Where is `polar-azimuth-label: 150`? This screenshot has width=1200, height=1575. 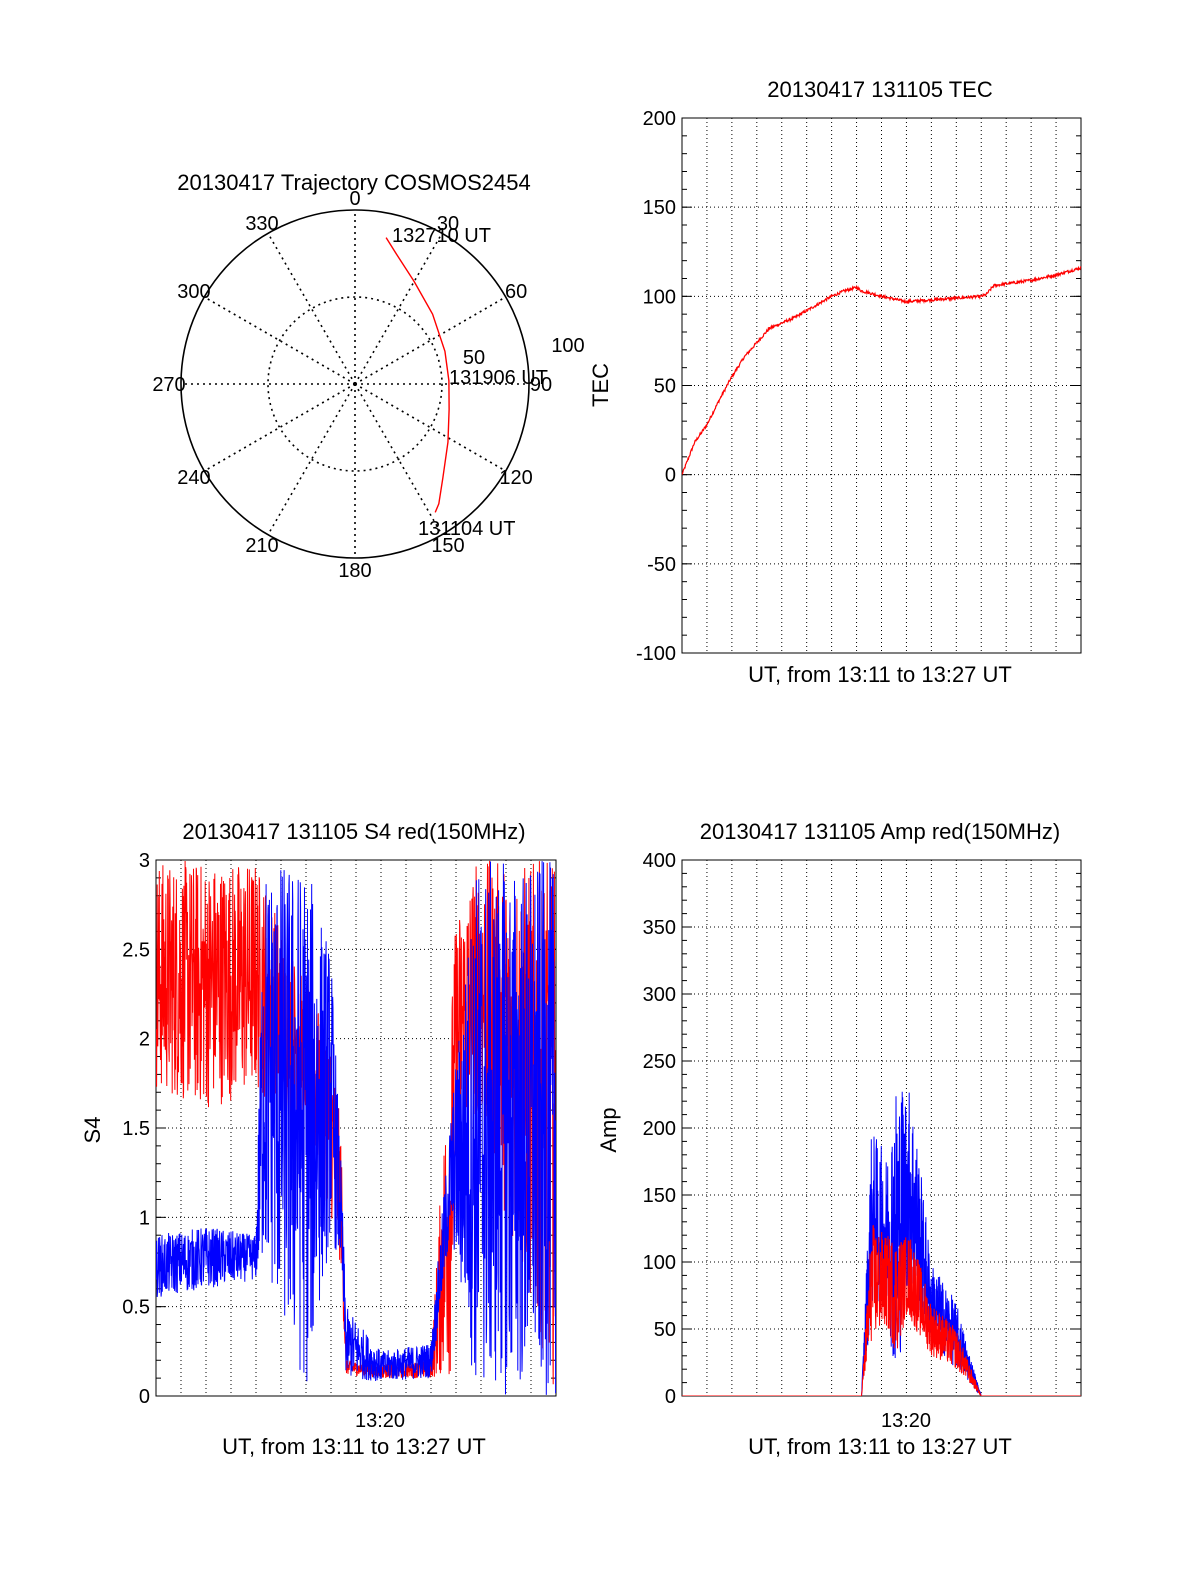
polar-azimuth-label: 150 is located at coordinates (447, 546).